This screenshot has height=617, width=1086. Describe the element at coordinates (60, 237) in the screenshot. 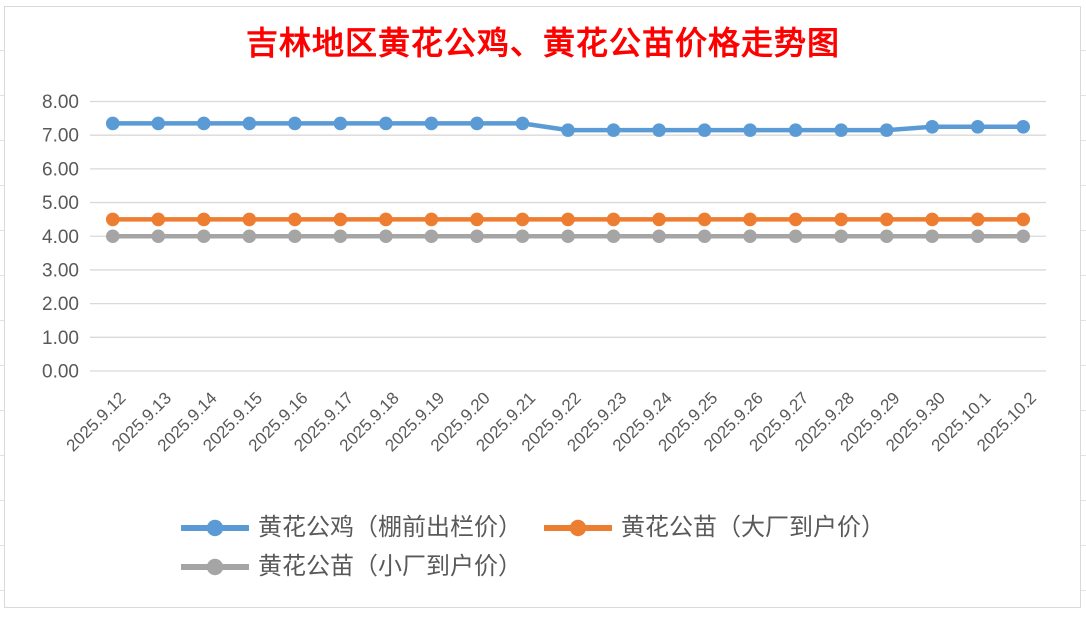

I see `y-tick-label: 4.00` at that location.